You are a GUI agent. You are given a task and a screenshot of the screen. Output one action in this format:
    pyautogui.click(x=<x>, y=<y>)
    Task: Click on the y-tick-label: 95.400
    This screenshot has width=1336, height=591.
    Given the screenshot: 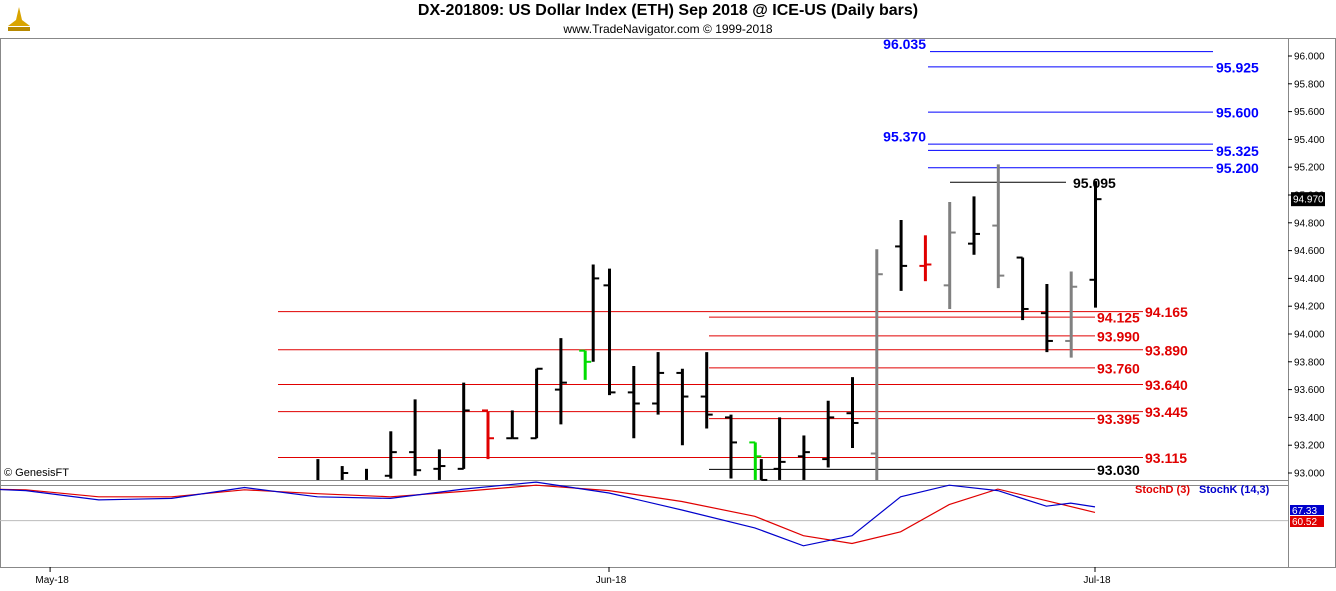 What is the action you would take?
    pyautogui.click(x=1309, y=140)
    